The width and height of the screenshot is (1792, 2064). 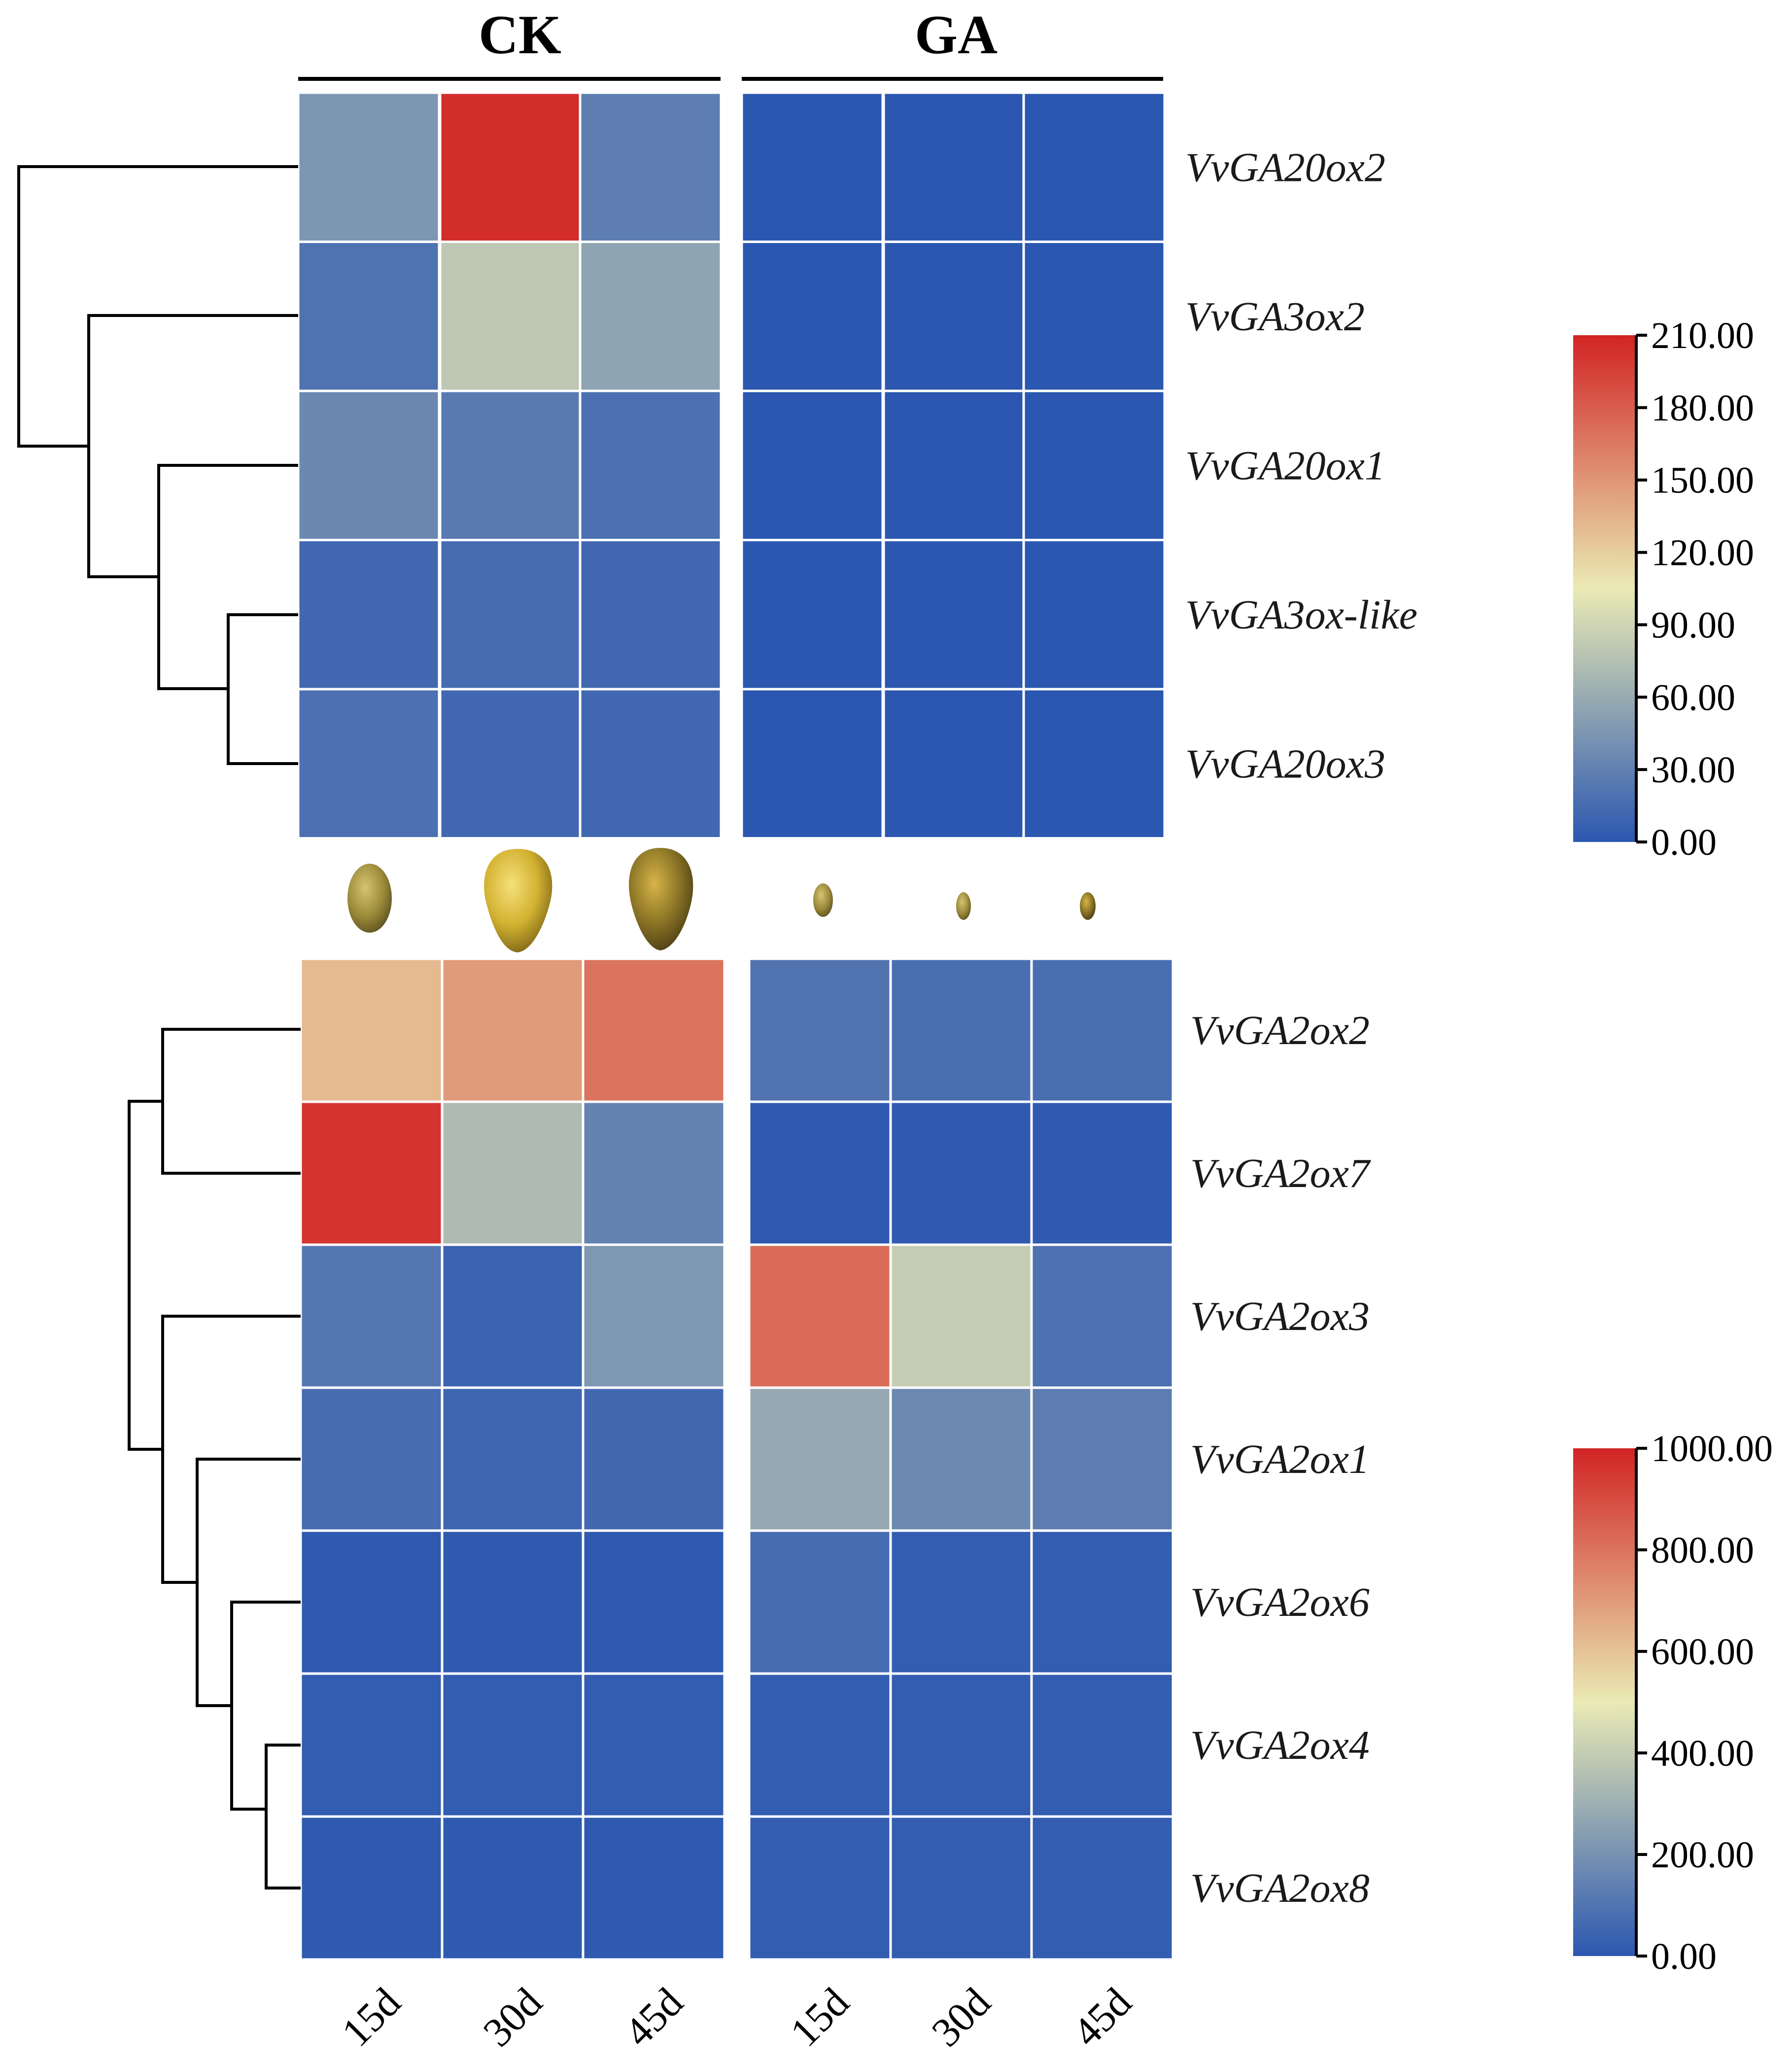 I want to click on seed-ck-30d, so click(x=518, y=901).